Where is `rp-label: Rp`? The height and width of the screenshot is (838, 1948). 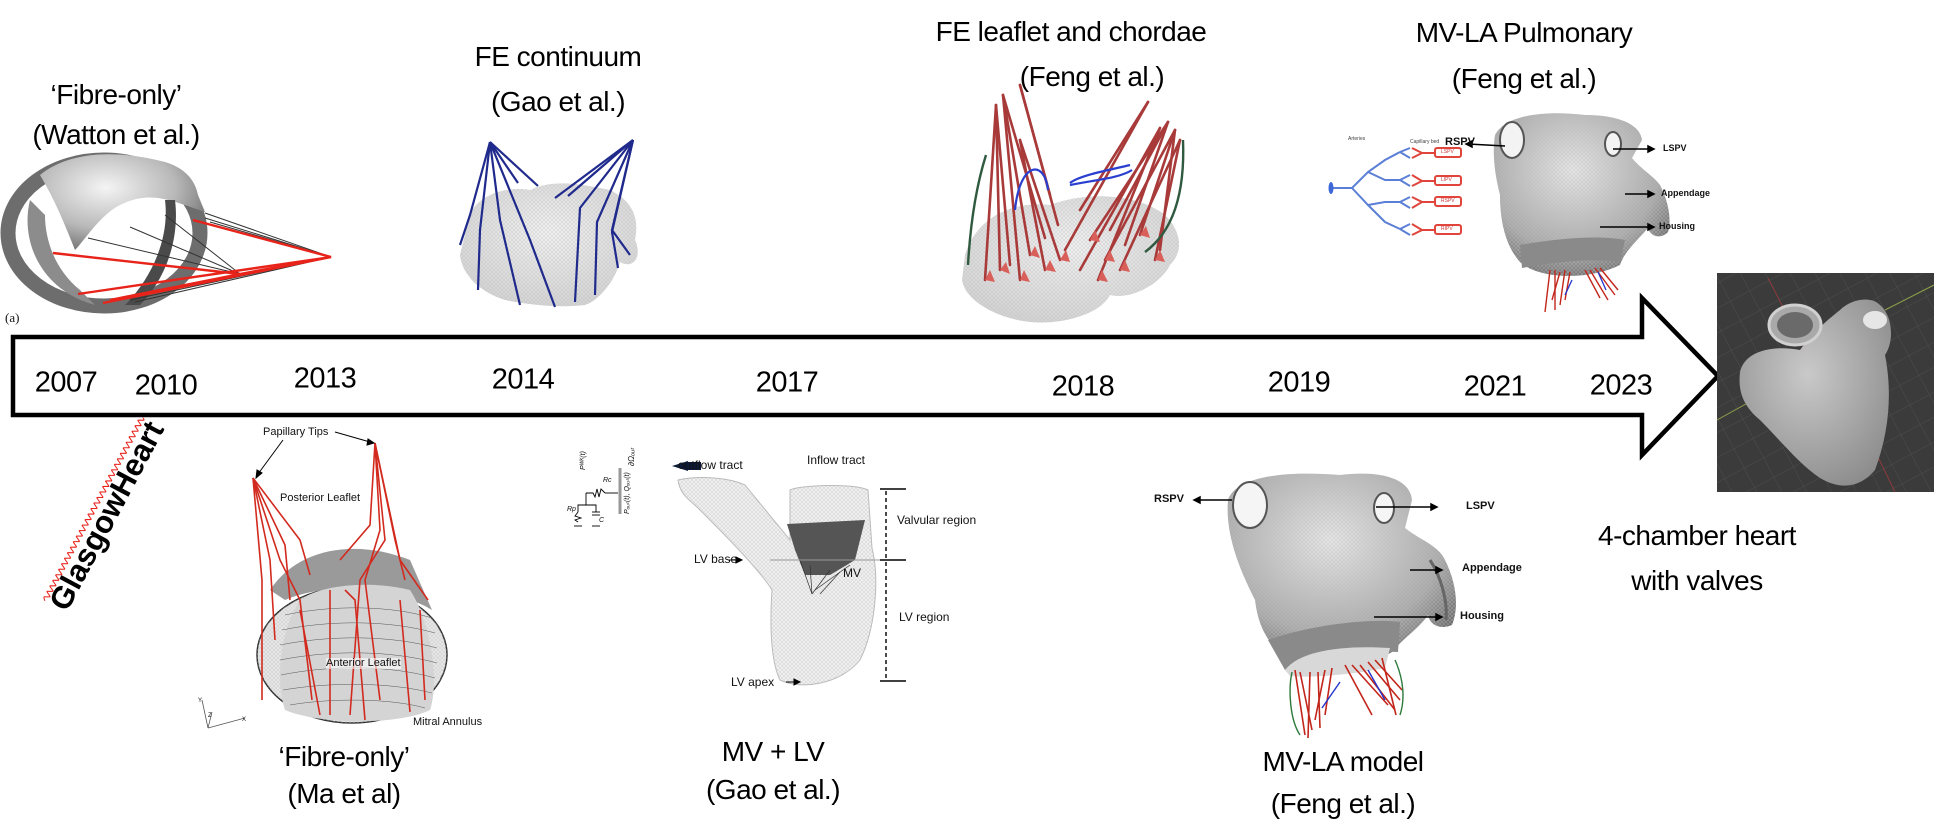 rp-label: Rp is located at coordinates (571, 509).